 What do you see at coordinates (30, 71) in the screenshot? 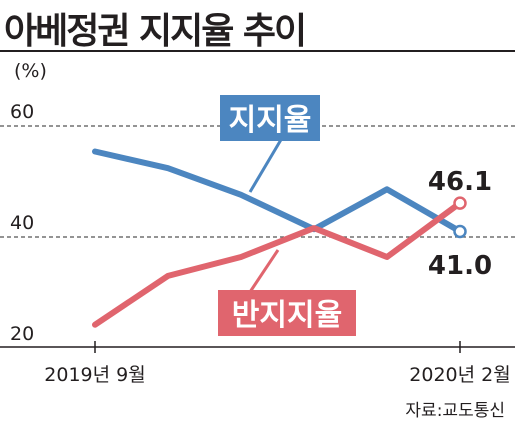
I see `y-axis-unit: (%)` at bounding box center [30, 71].